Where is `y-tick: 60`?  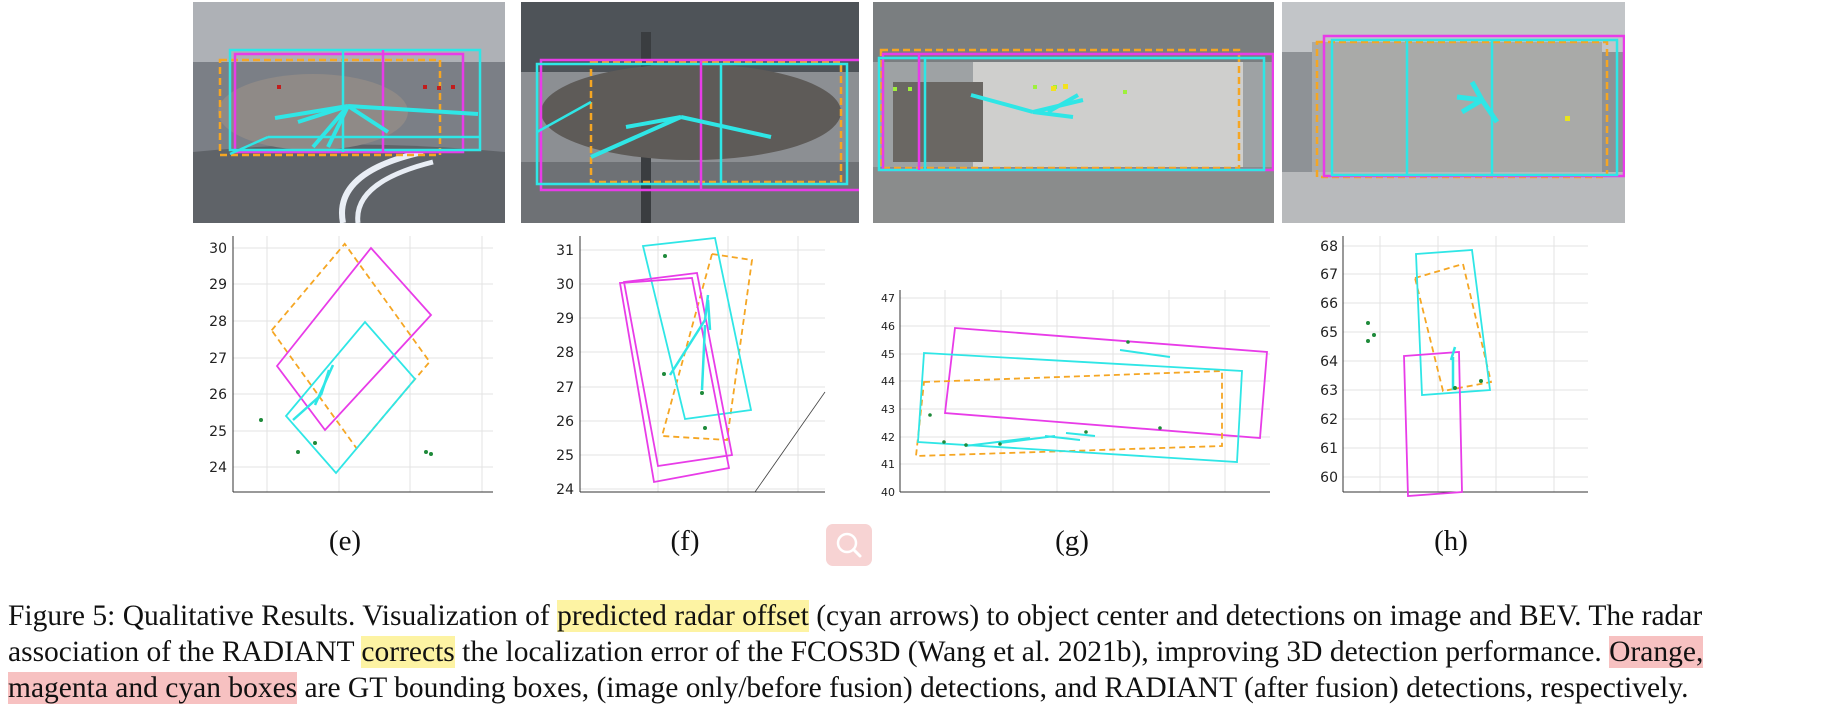
y-tick: 60 is located at coordinates (1329, 478).